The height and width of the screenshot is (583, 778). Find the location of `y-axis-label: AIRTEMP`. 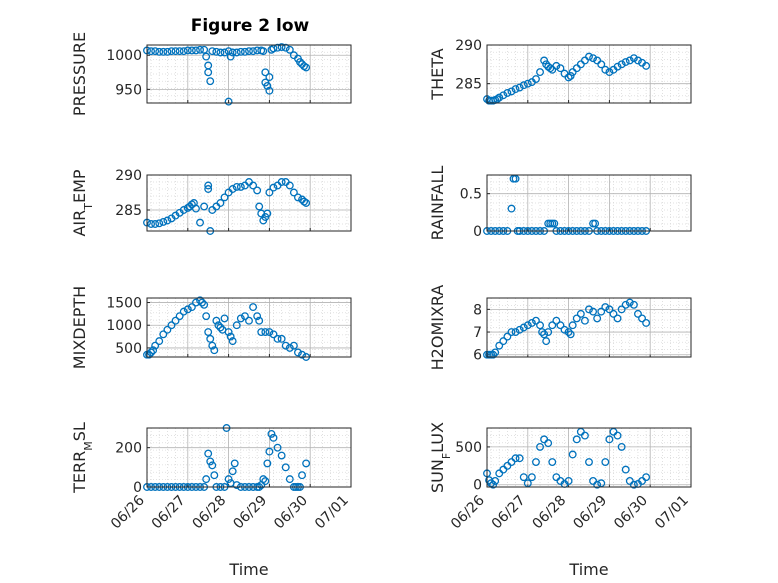

y-axis-label: AIRTEMP is located at coordinates (82, 202).